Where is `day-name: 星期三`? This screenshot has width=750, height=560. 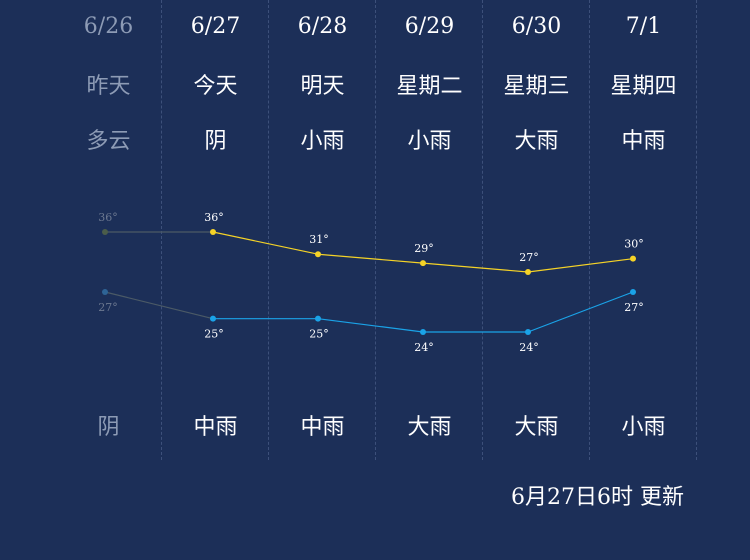 day-name: 星期三 is located at coordinates (536, 86).